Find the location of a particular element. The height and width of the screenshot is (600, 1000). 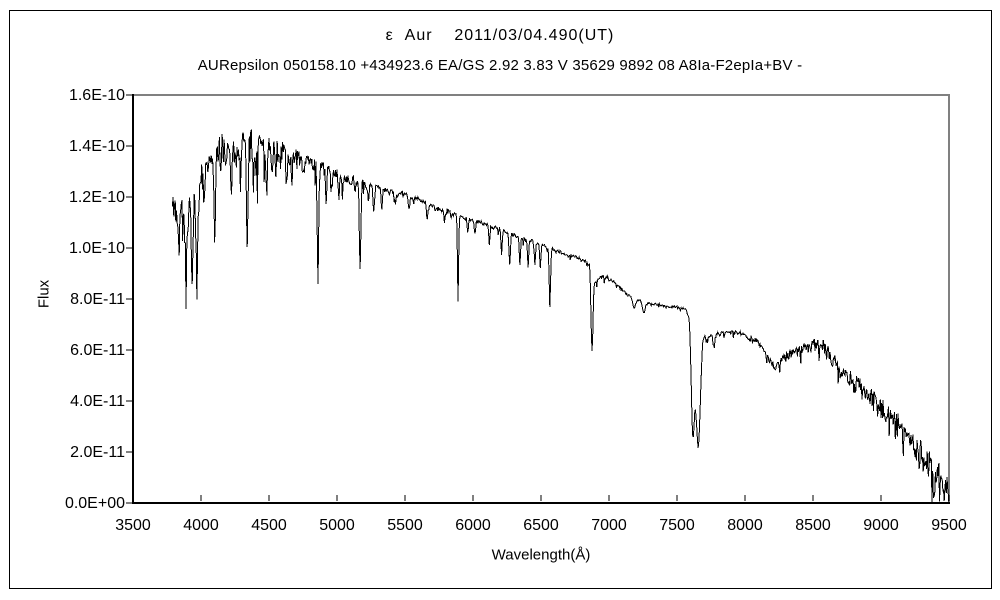

x-tick-label: 4000 is located at coordinates (201, 525).